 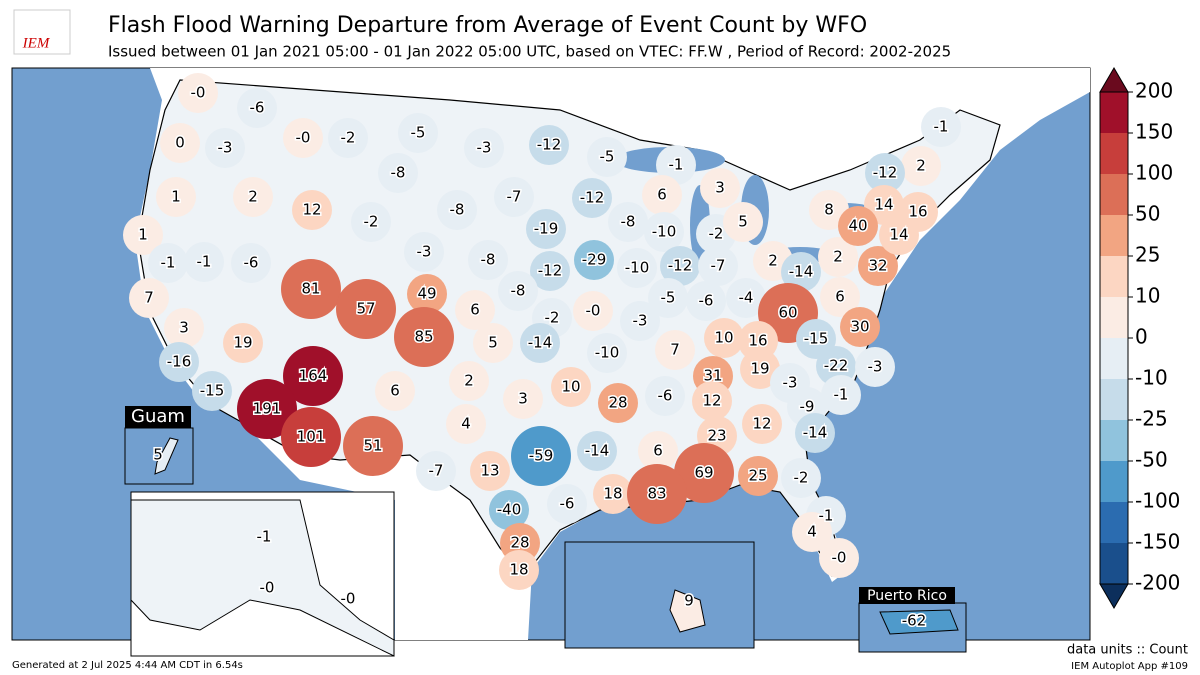 I want to click on wfo-label: 8, so click(x=829, y=210).